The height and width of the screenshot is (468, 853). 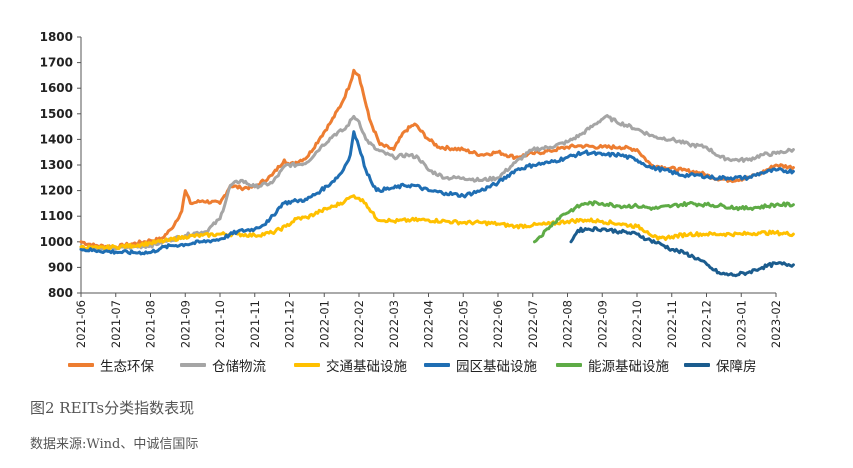 I want to click on y-tick-label: 1600, so click(x=56, y=88).